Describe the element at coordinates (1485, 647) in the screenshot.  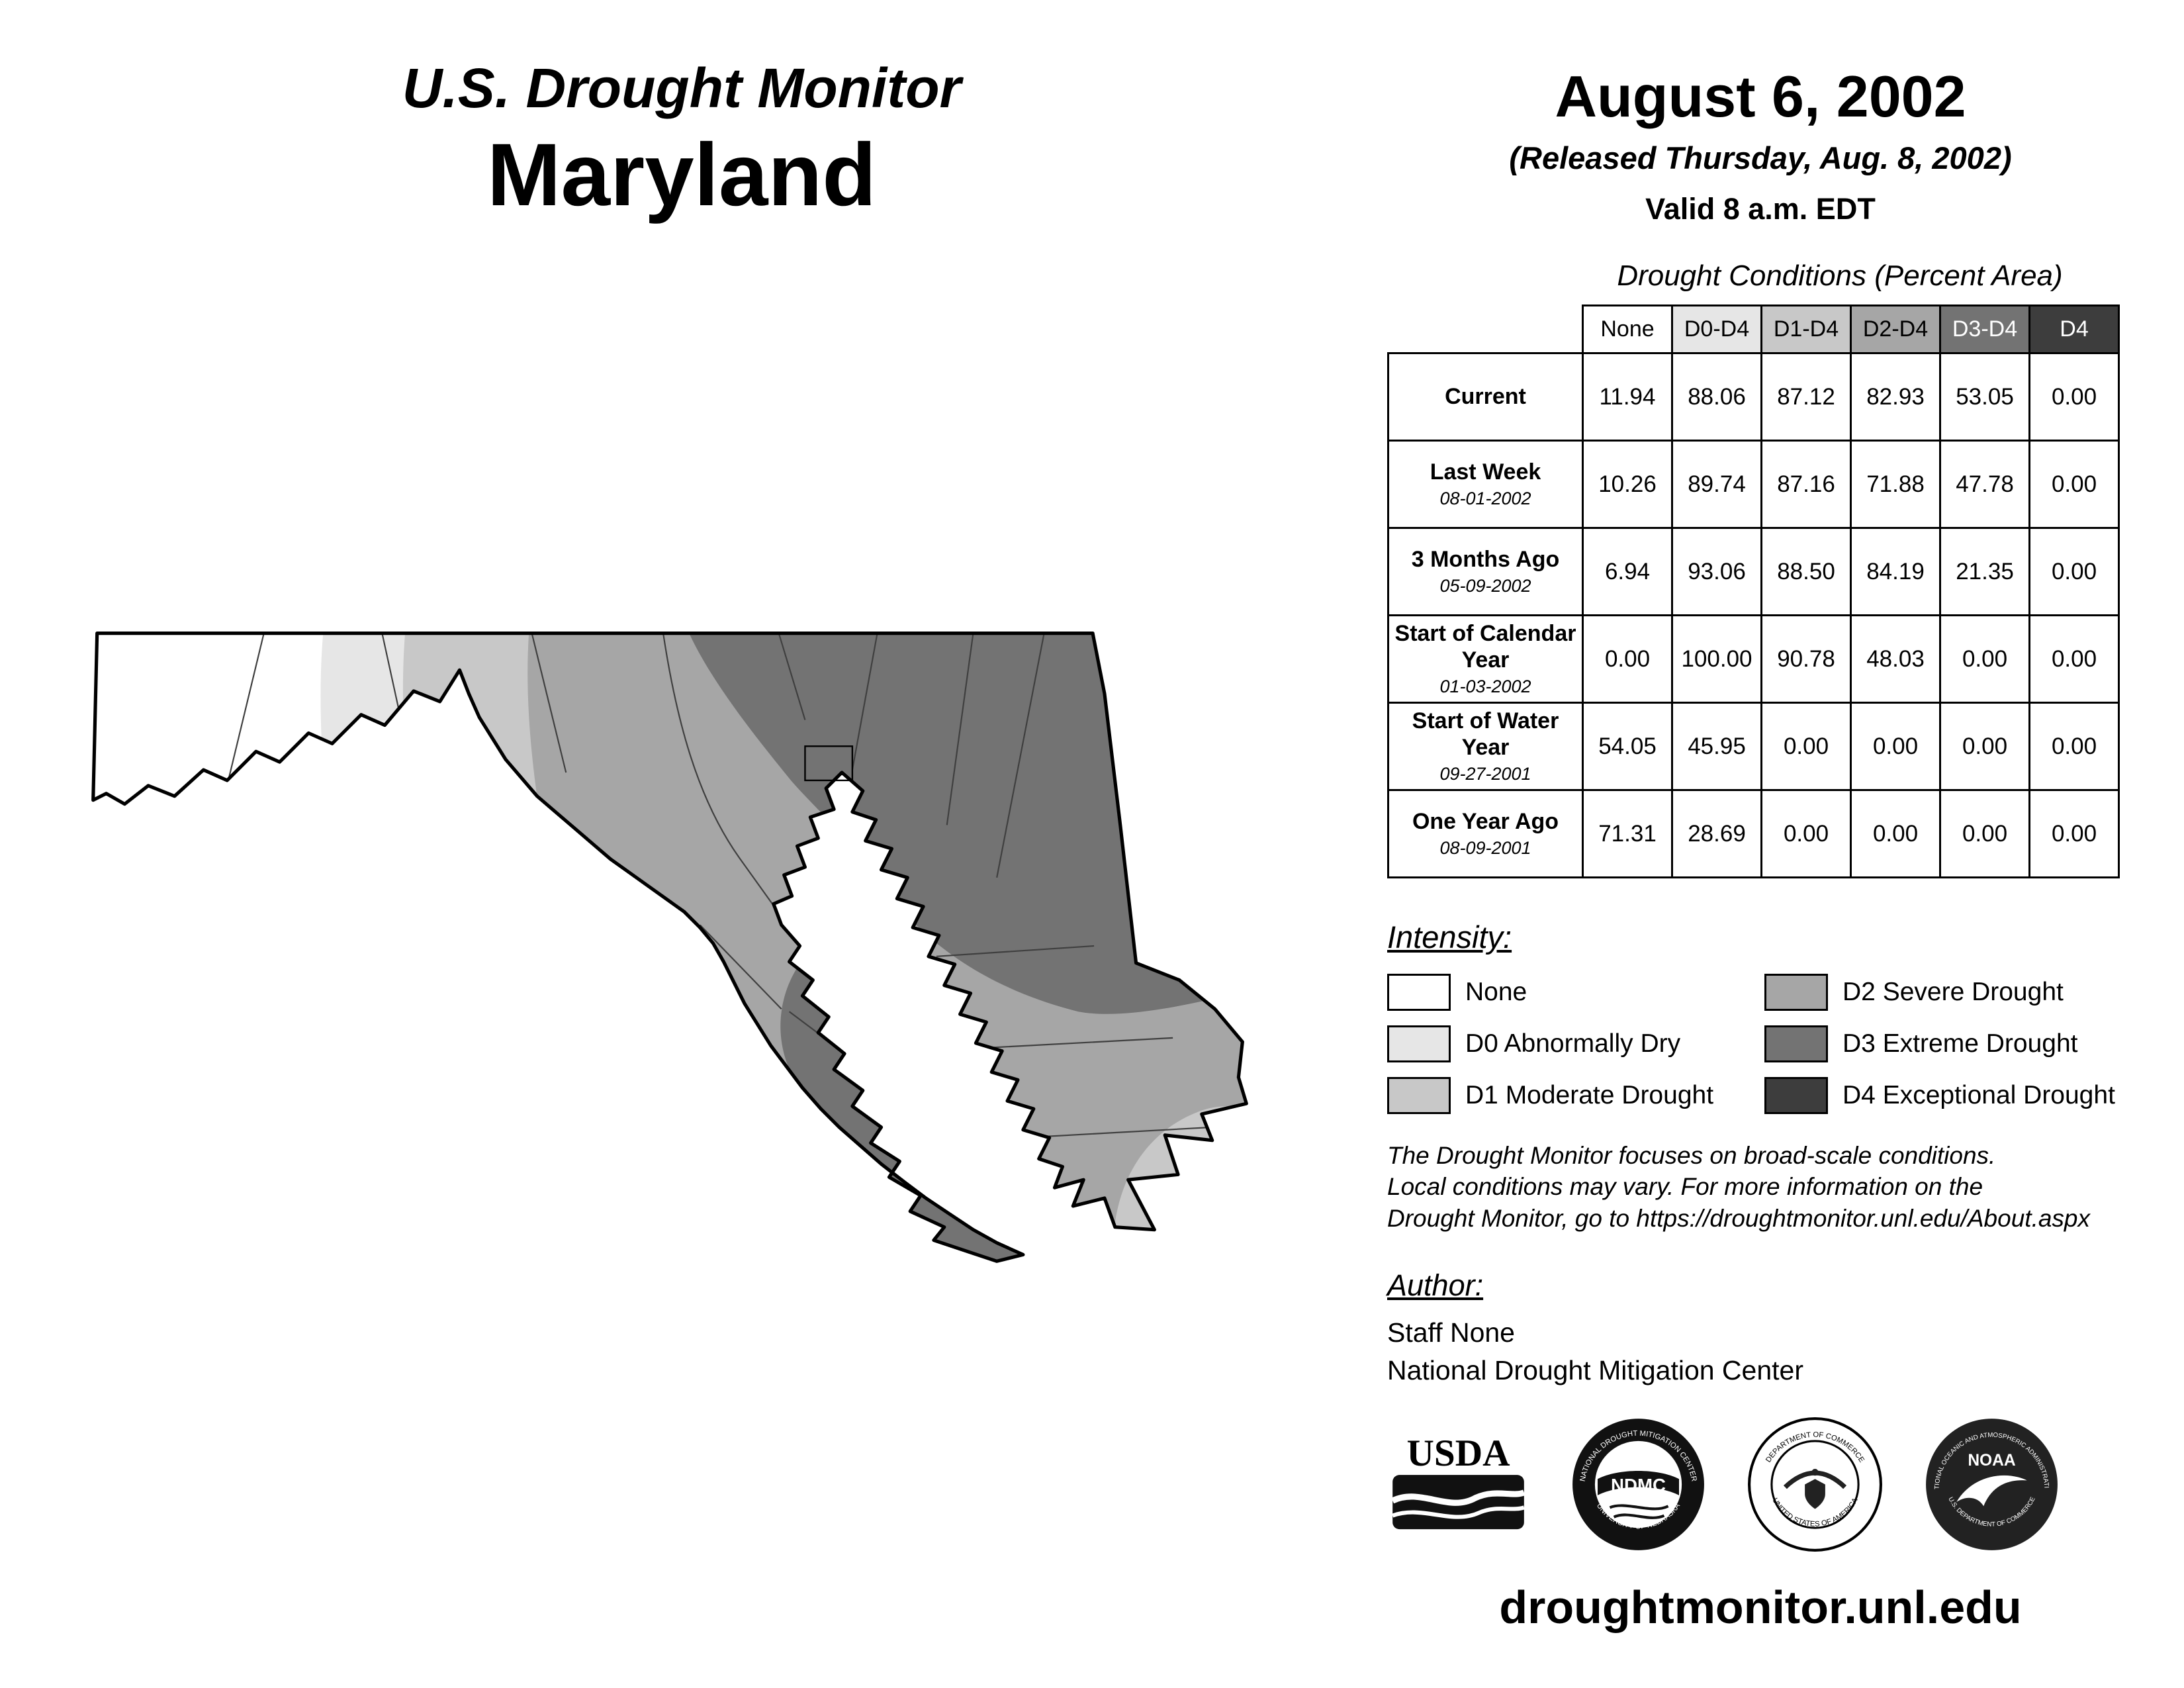
I see `row-label: Start of Calendar Year` at that location.